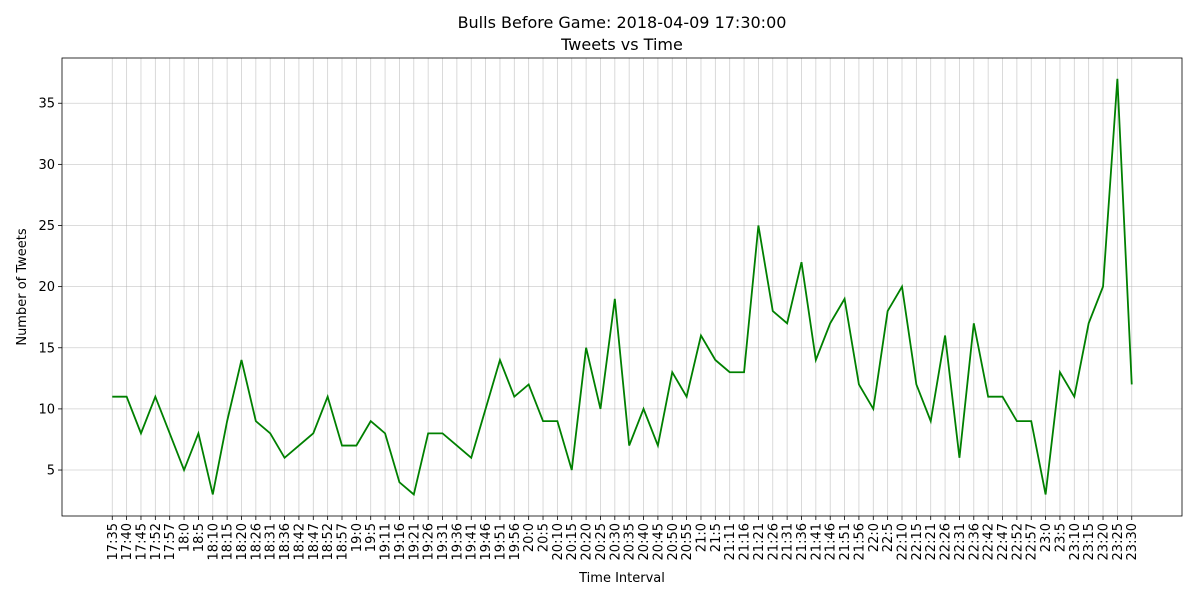 The image size is (1200, 600). I want to click on x-tick-label: 19:46, so click(486, 541).